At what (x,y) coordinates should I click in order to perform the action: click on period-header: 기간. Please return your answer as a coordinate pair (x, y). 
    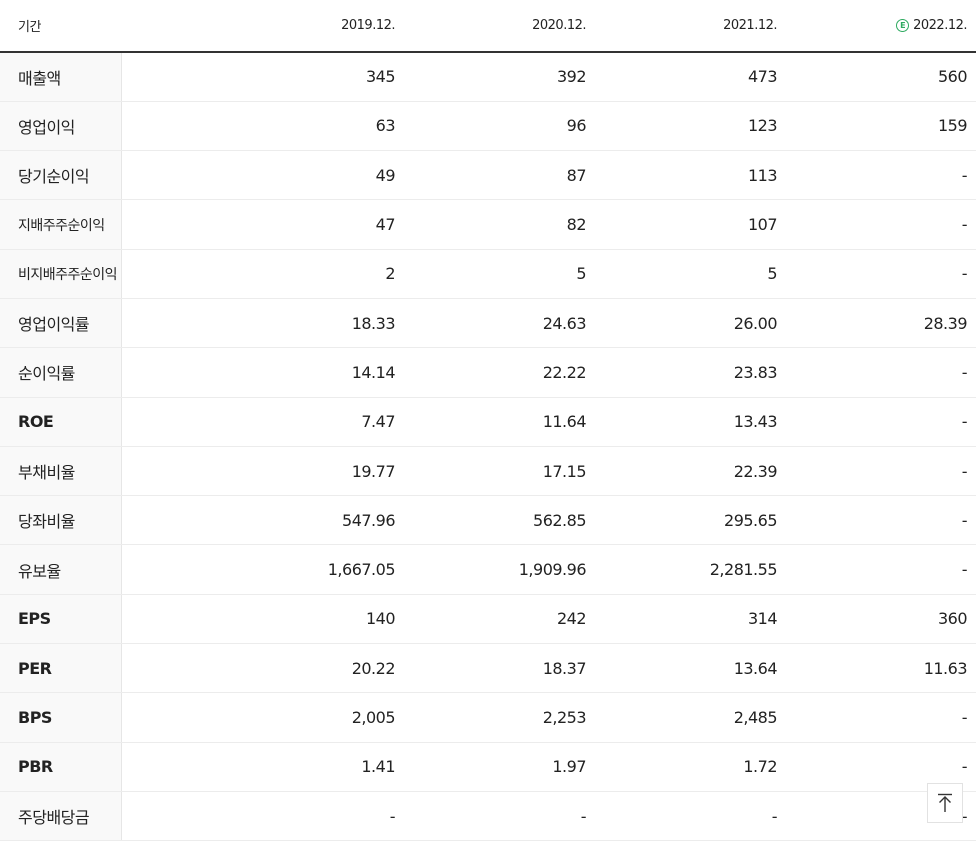
    Looking at the image, I should click on (60, 26).